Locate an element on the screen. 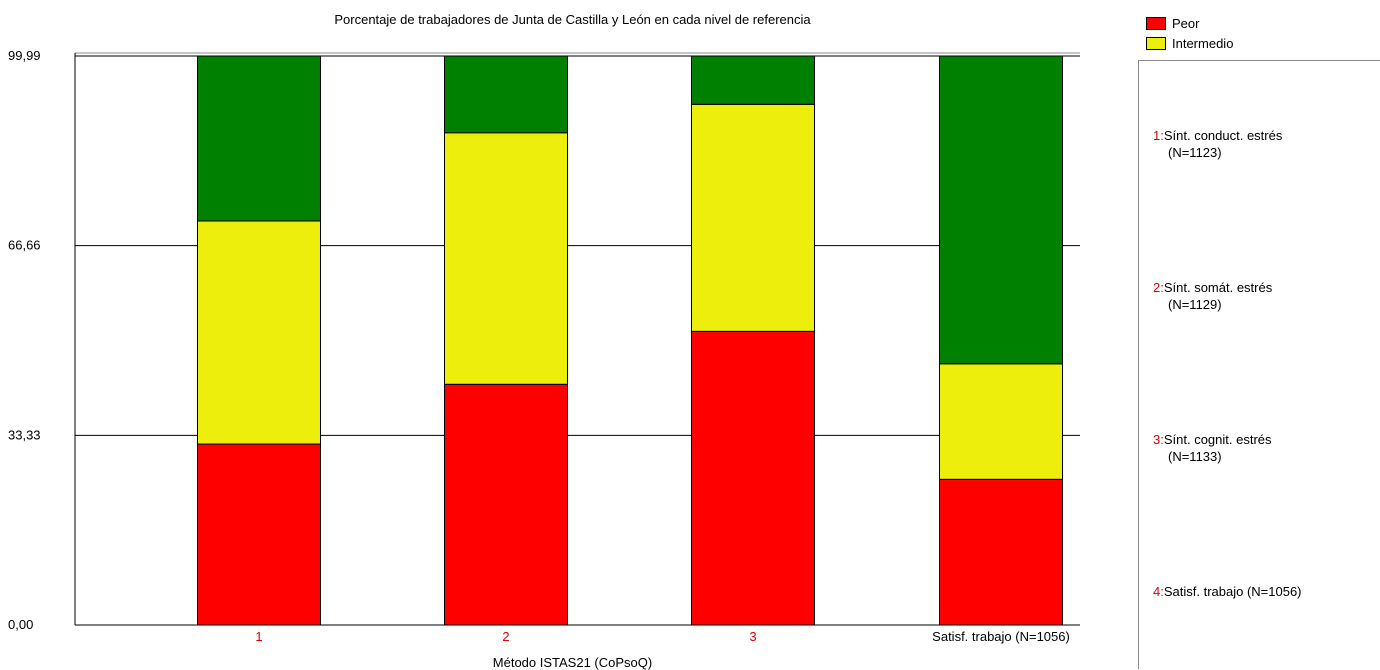 This screenshot has height=670, width=1380. legend-label-intermedio: Intermedio is located at coordinates (1203, 43).